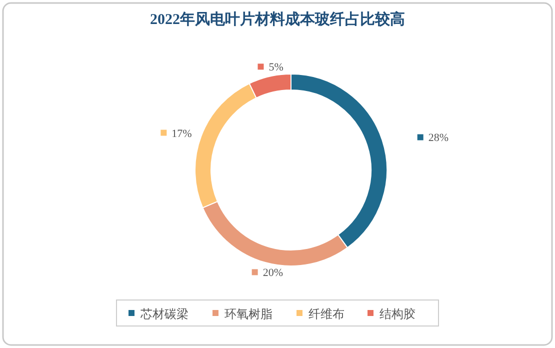 Image resolution: width=555 pixels, height=348 pixels. What do you see at coordinates (277, 19) in the screenshot?
I see `chart-title: 2022年风电叶片材料成本玻纤占比较高` at bounding box center [277, 19].